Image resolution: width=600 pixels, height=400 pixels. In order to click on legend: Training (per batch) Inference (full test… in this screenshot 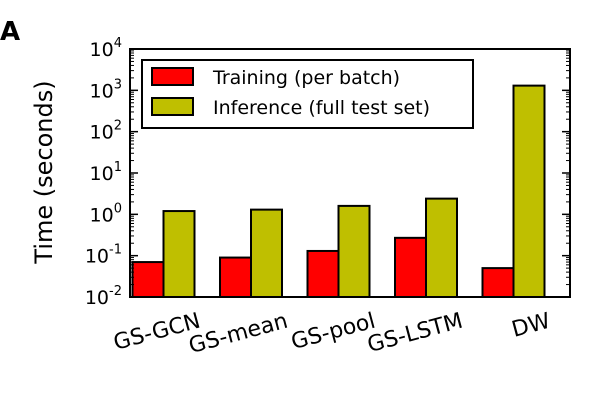, I will do `click(307, 94)`.